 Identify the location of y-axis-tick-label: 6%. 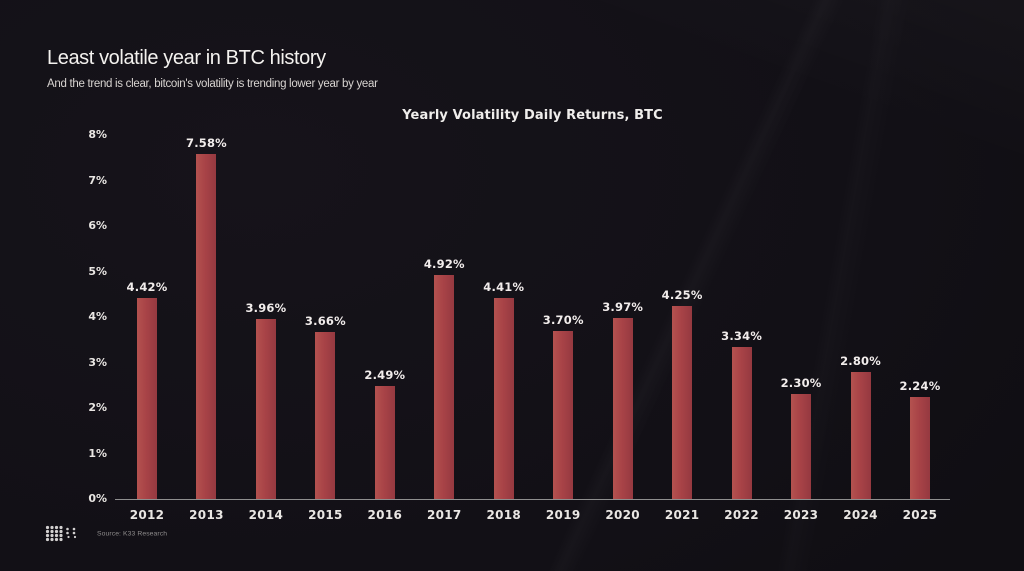
(97, 225).